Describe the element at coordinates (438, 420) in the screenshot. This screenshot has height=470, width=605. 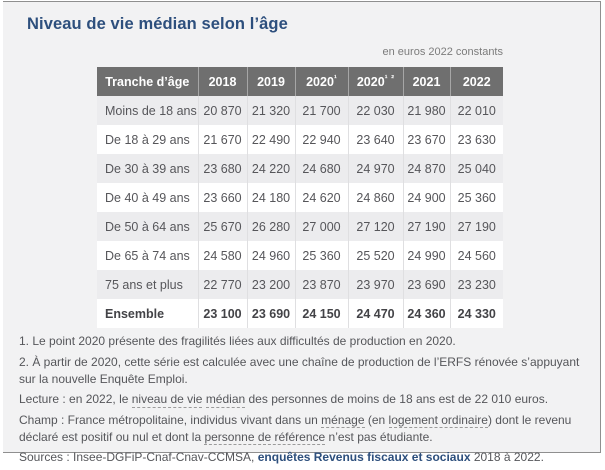
I see `definition-link: logement ordinaire` at that location.